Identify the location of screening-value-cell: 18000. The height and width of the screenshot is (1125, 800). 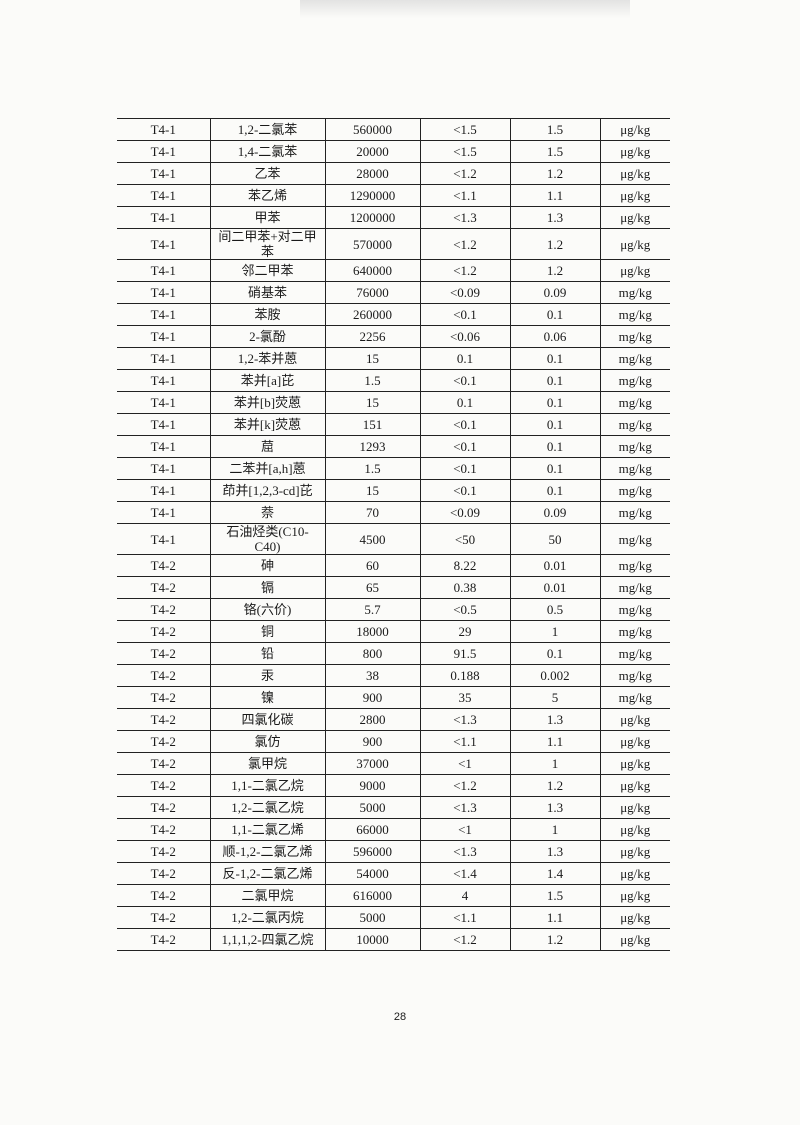
(372, 631).